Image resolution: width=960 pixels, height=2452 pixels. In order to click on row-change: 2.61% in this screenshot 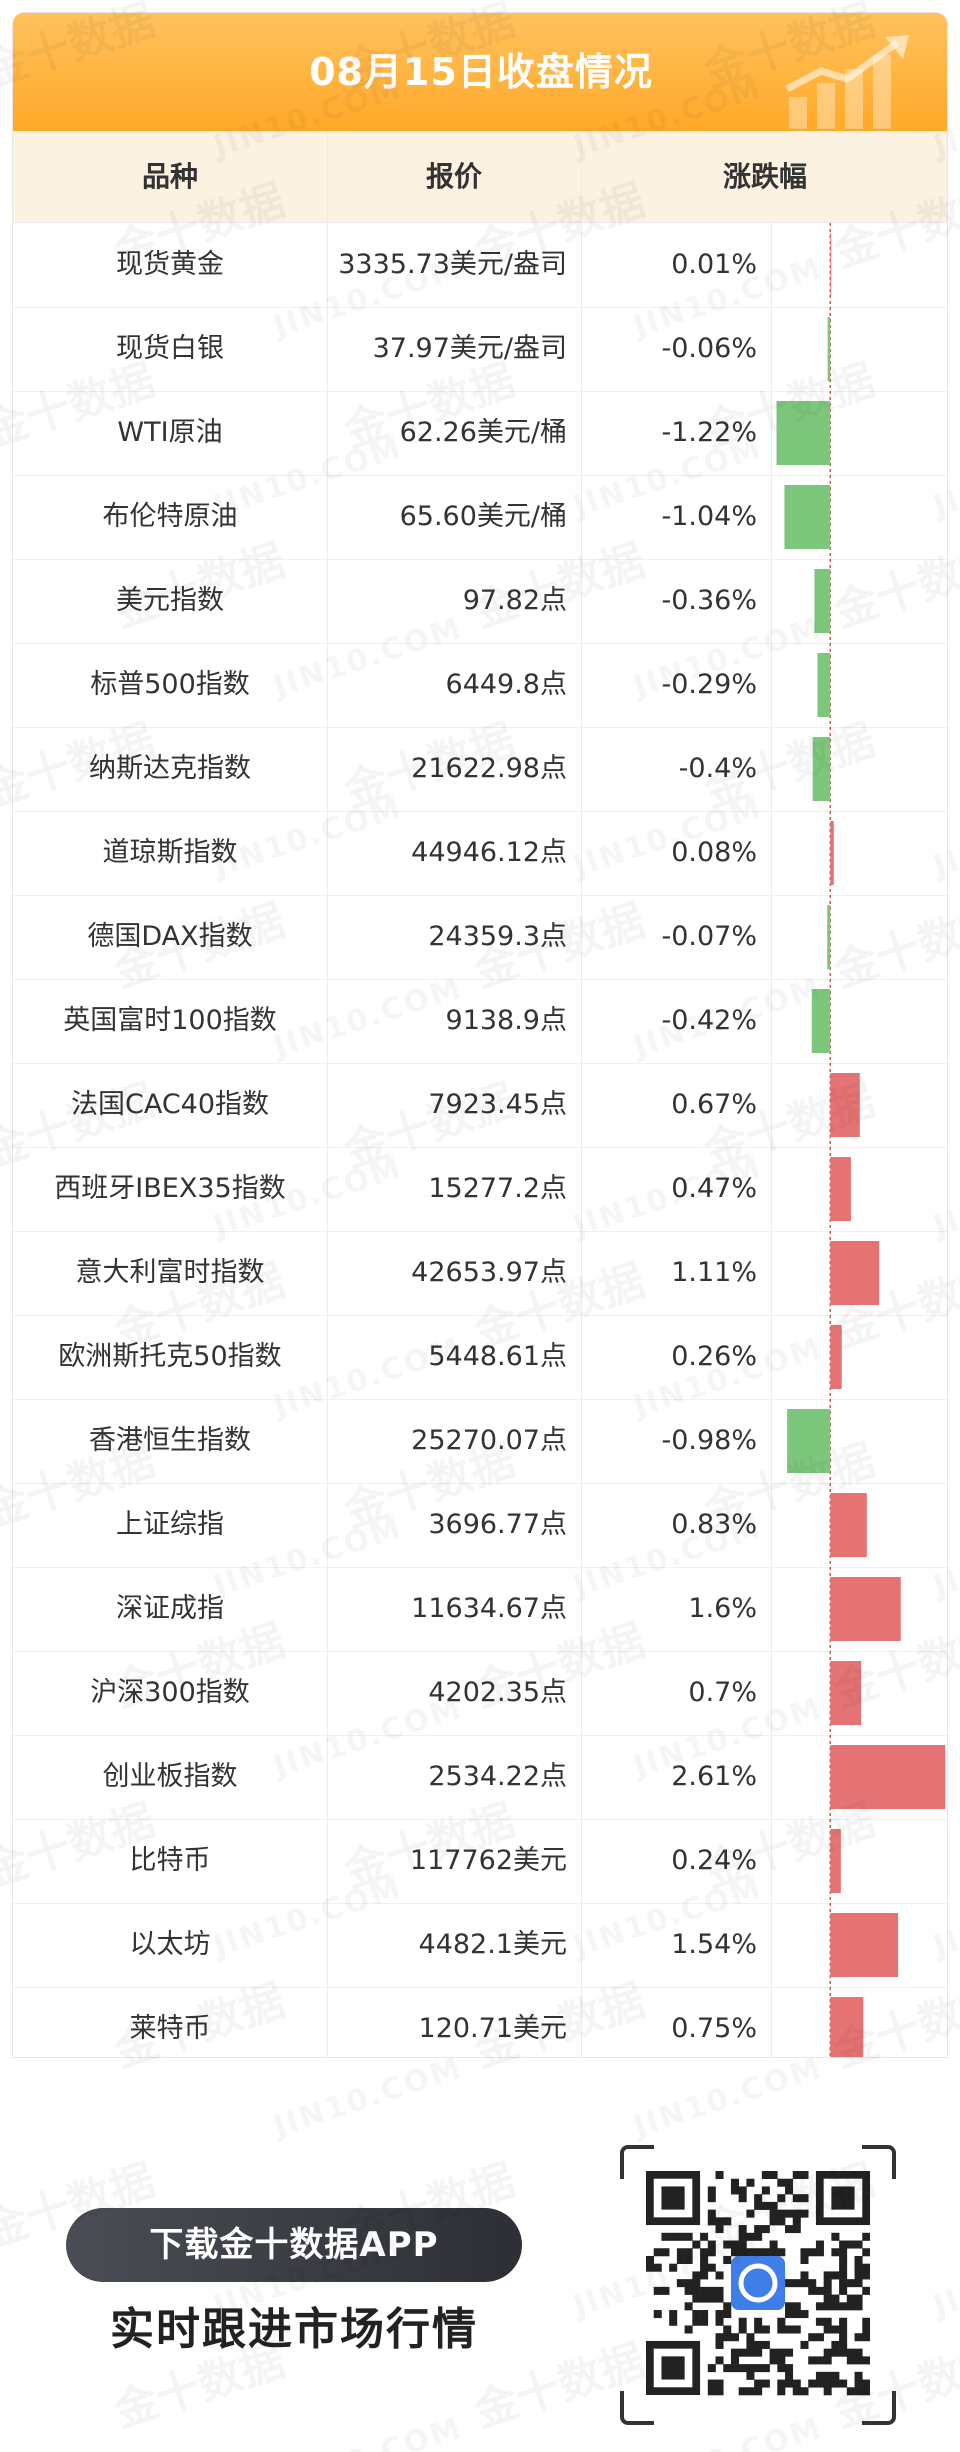, I will do `click(714, 1776)`.